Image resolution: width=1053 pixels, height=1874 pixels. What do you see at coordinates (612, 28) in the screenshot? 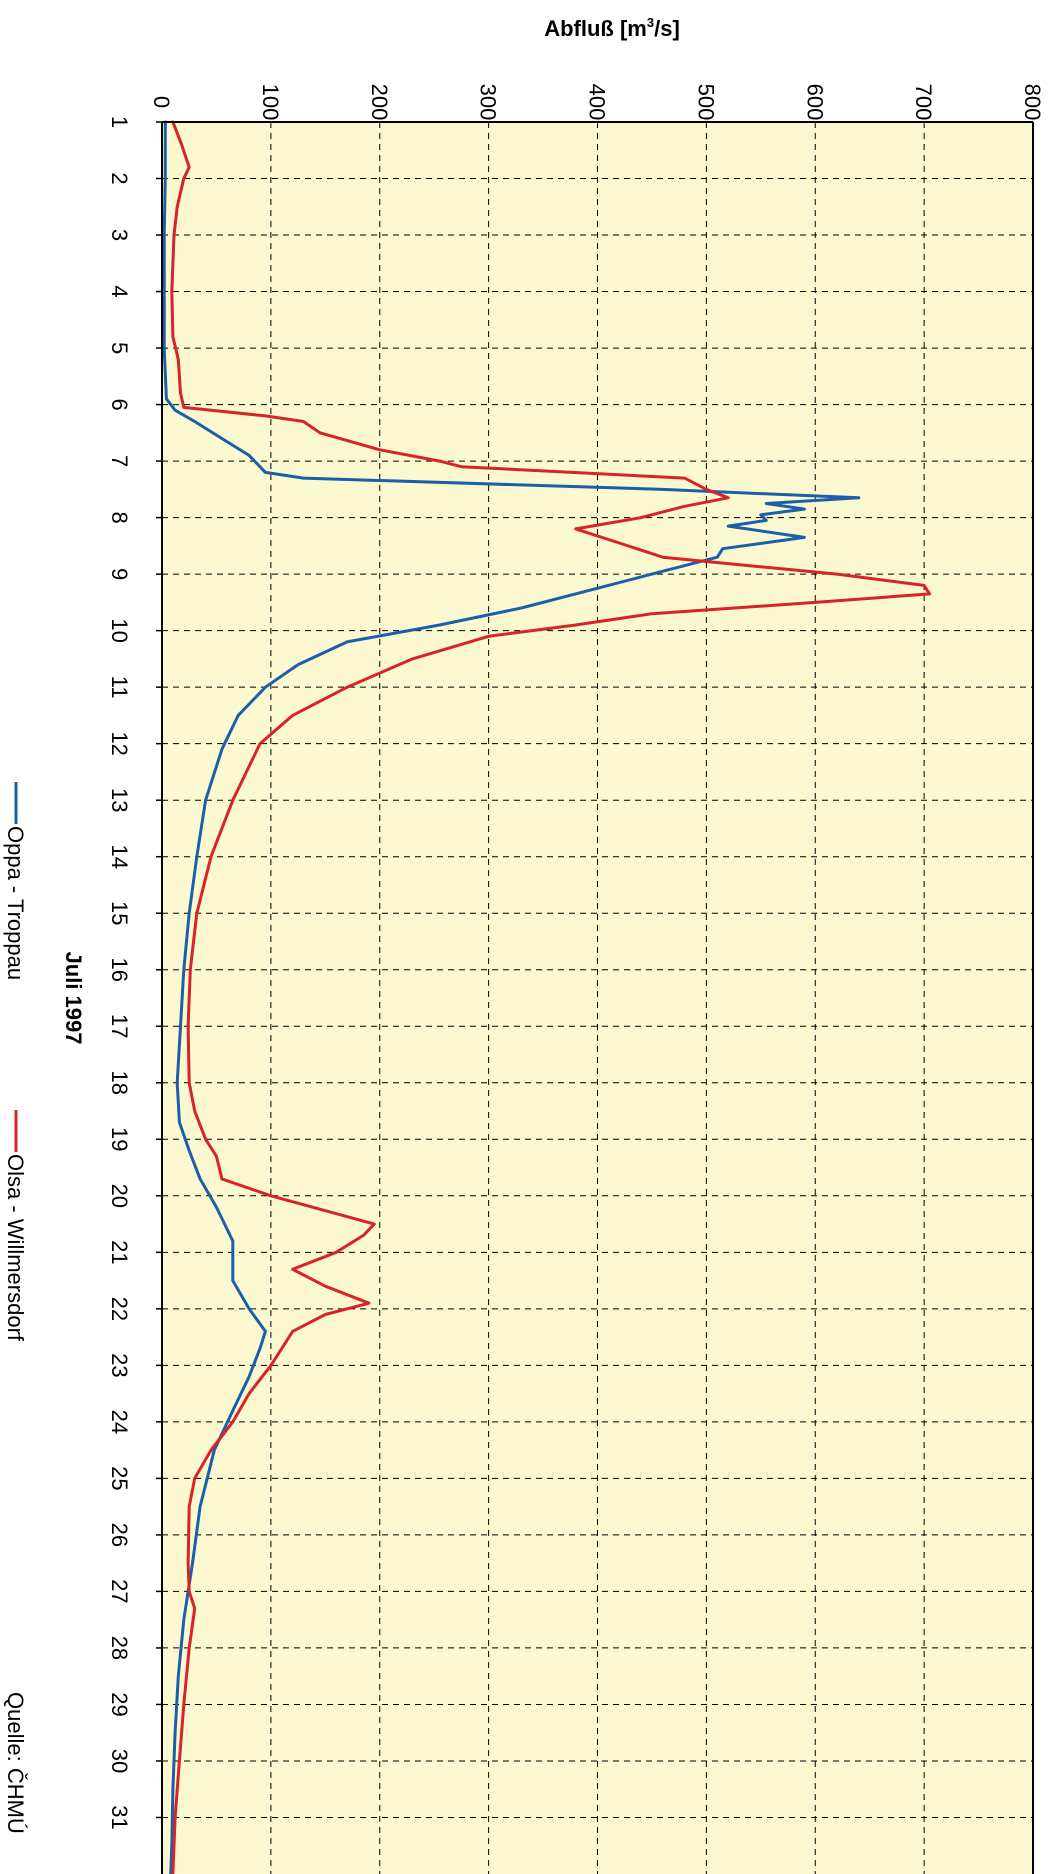
I see `y-axis-title: Abfluß [m3/s]` at bounding box center [612, 28].